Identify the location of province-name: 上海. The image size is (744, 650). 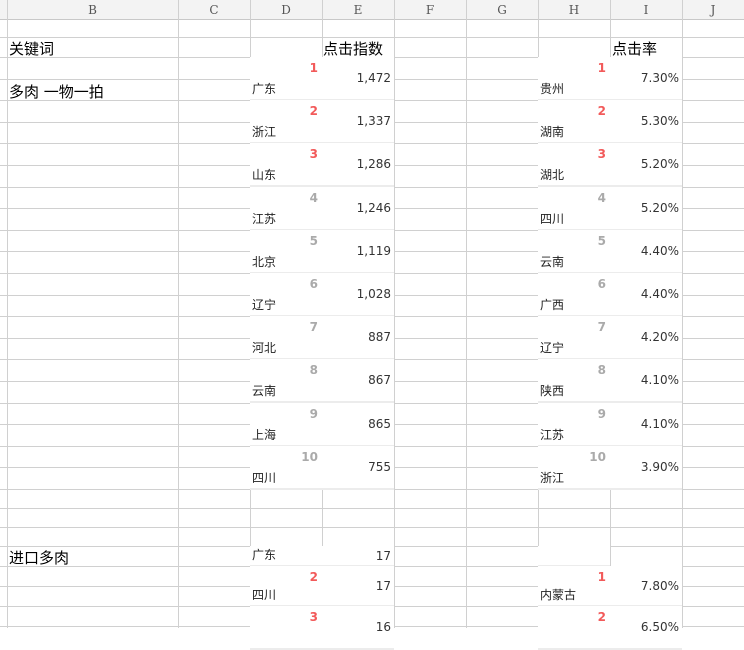
(264, 435).